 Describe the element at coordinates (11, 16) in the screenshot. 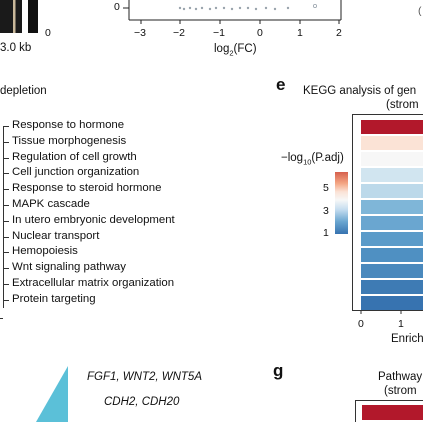

I see `left-bar-graphic` at that location.